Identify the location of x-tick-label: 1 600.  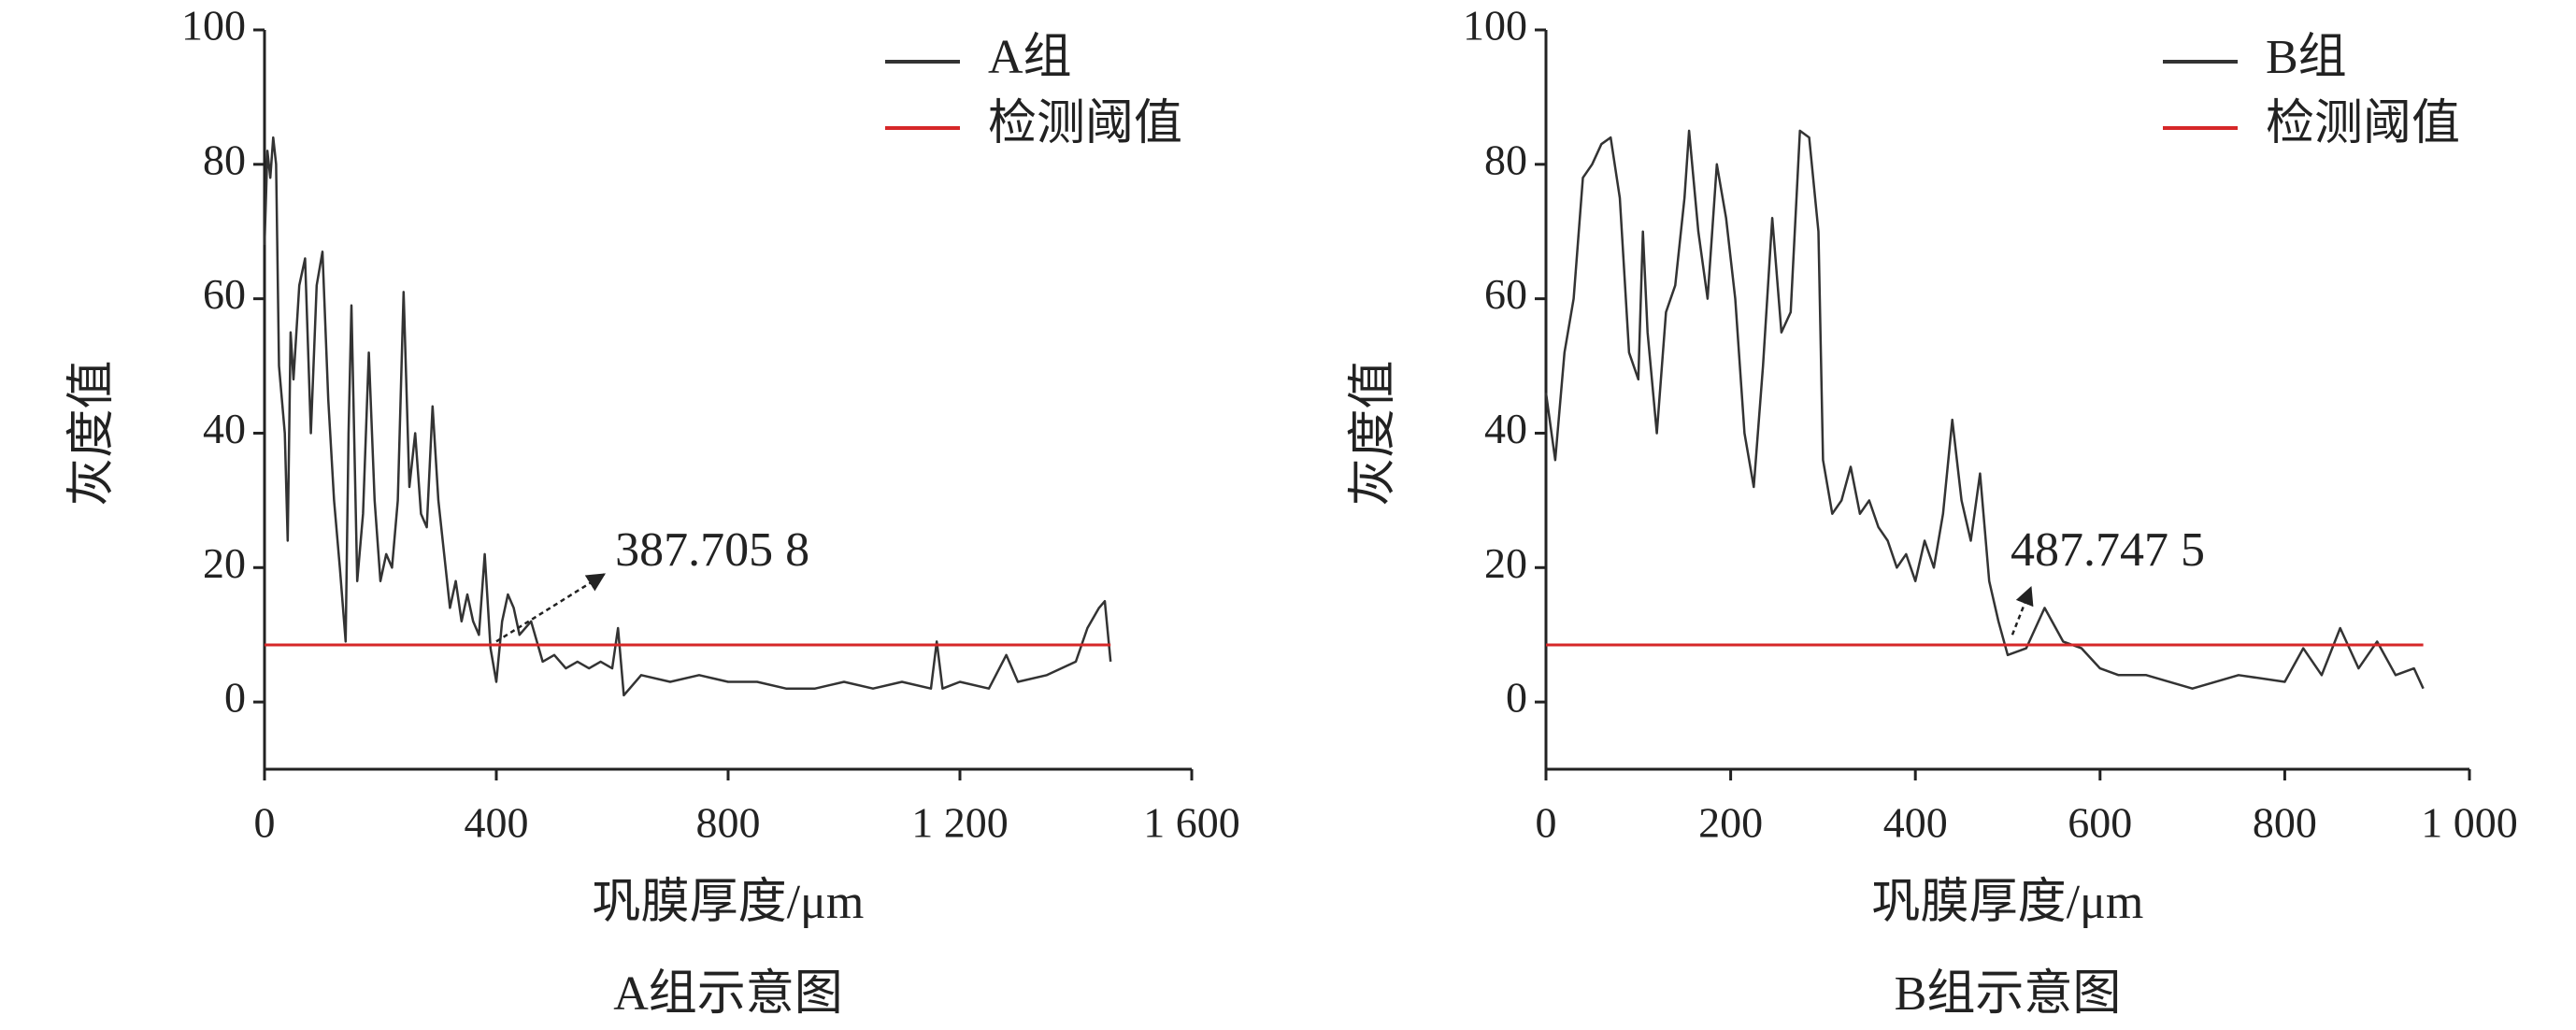
(1191, 823).